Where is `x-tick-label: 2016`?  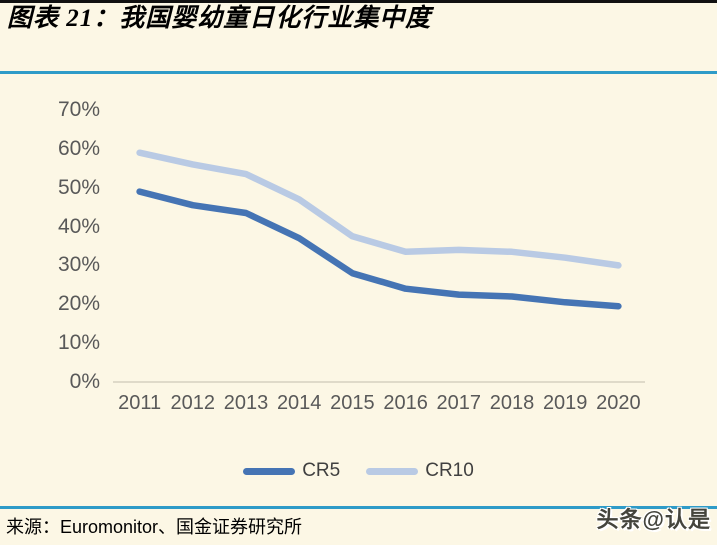
x-tick-label: 2016 is located at coordinates (405, 403).